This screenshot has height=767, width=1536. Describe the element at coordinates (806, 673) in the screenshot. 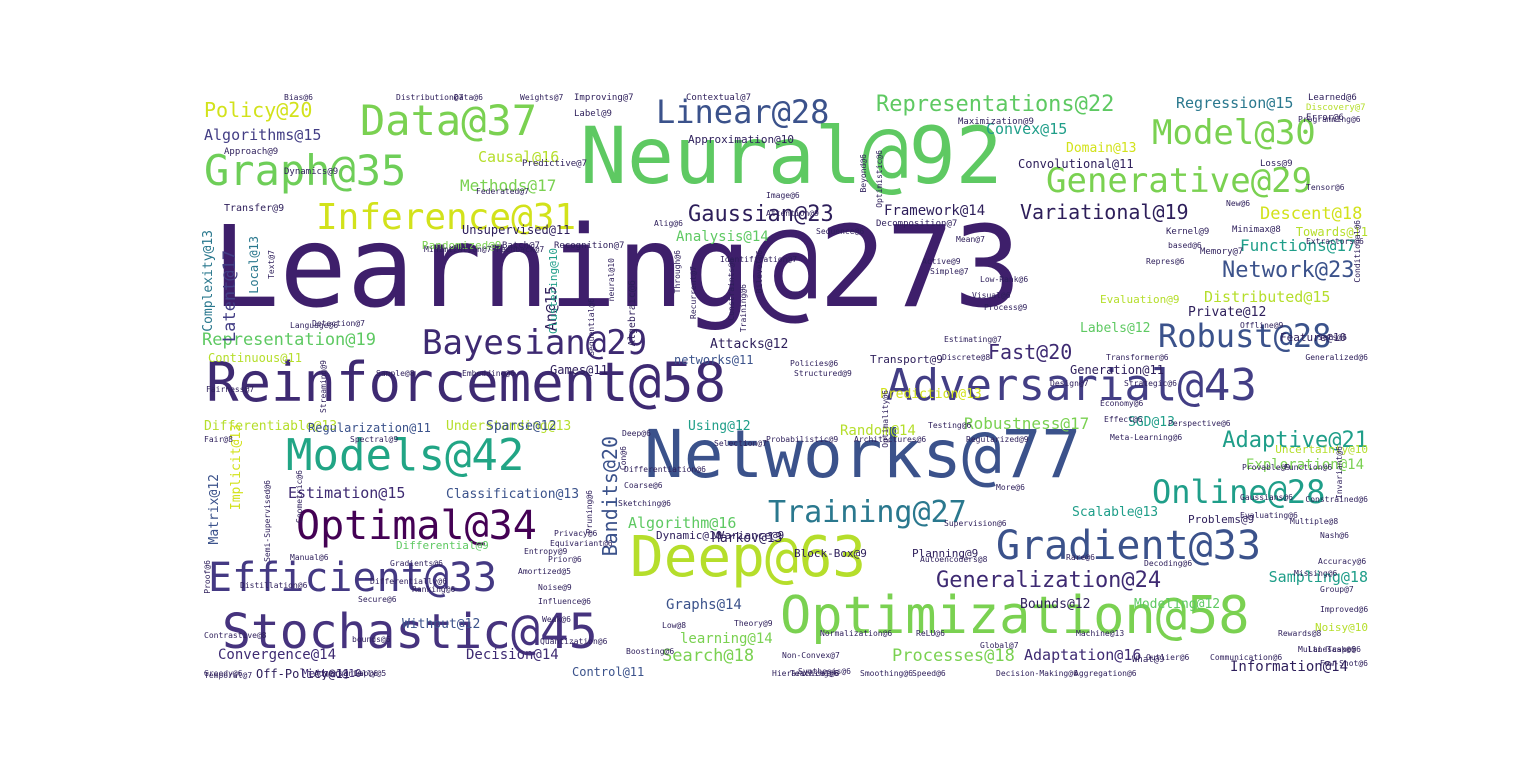

I see `word: Hierarchical@6` at that location.